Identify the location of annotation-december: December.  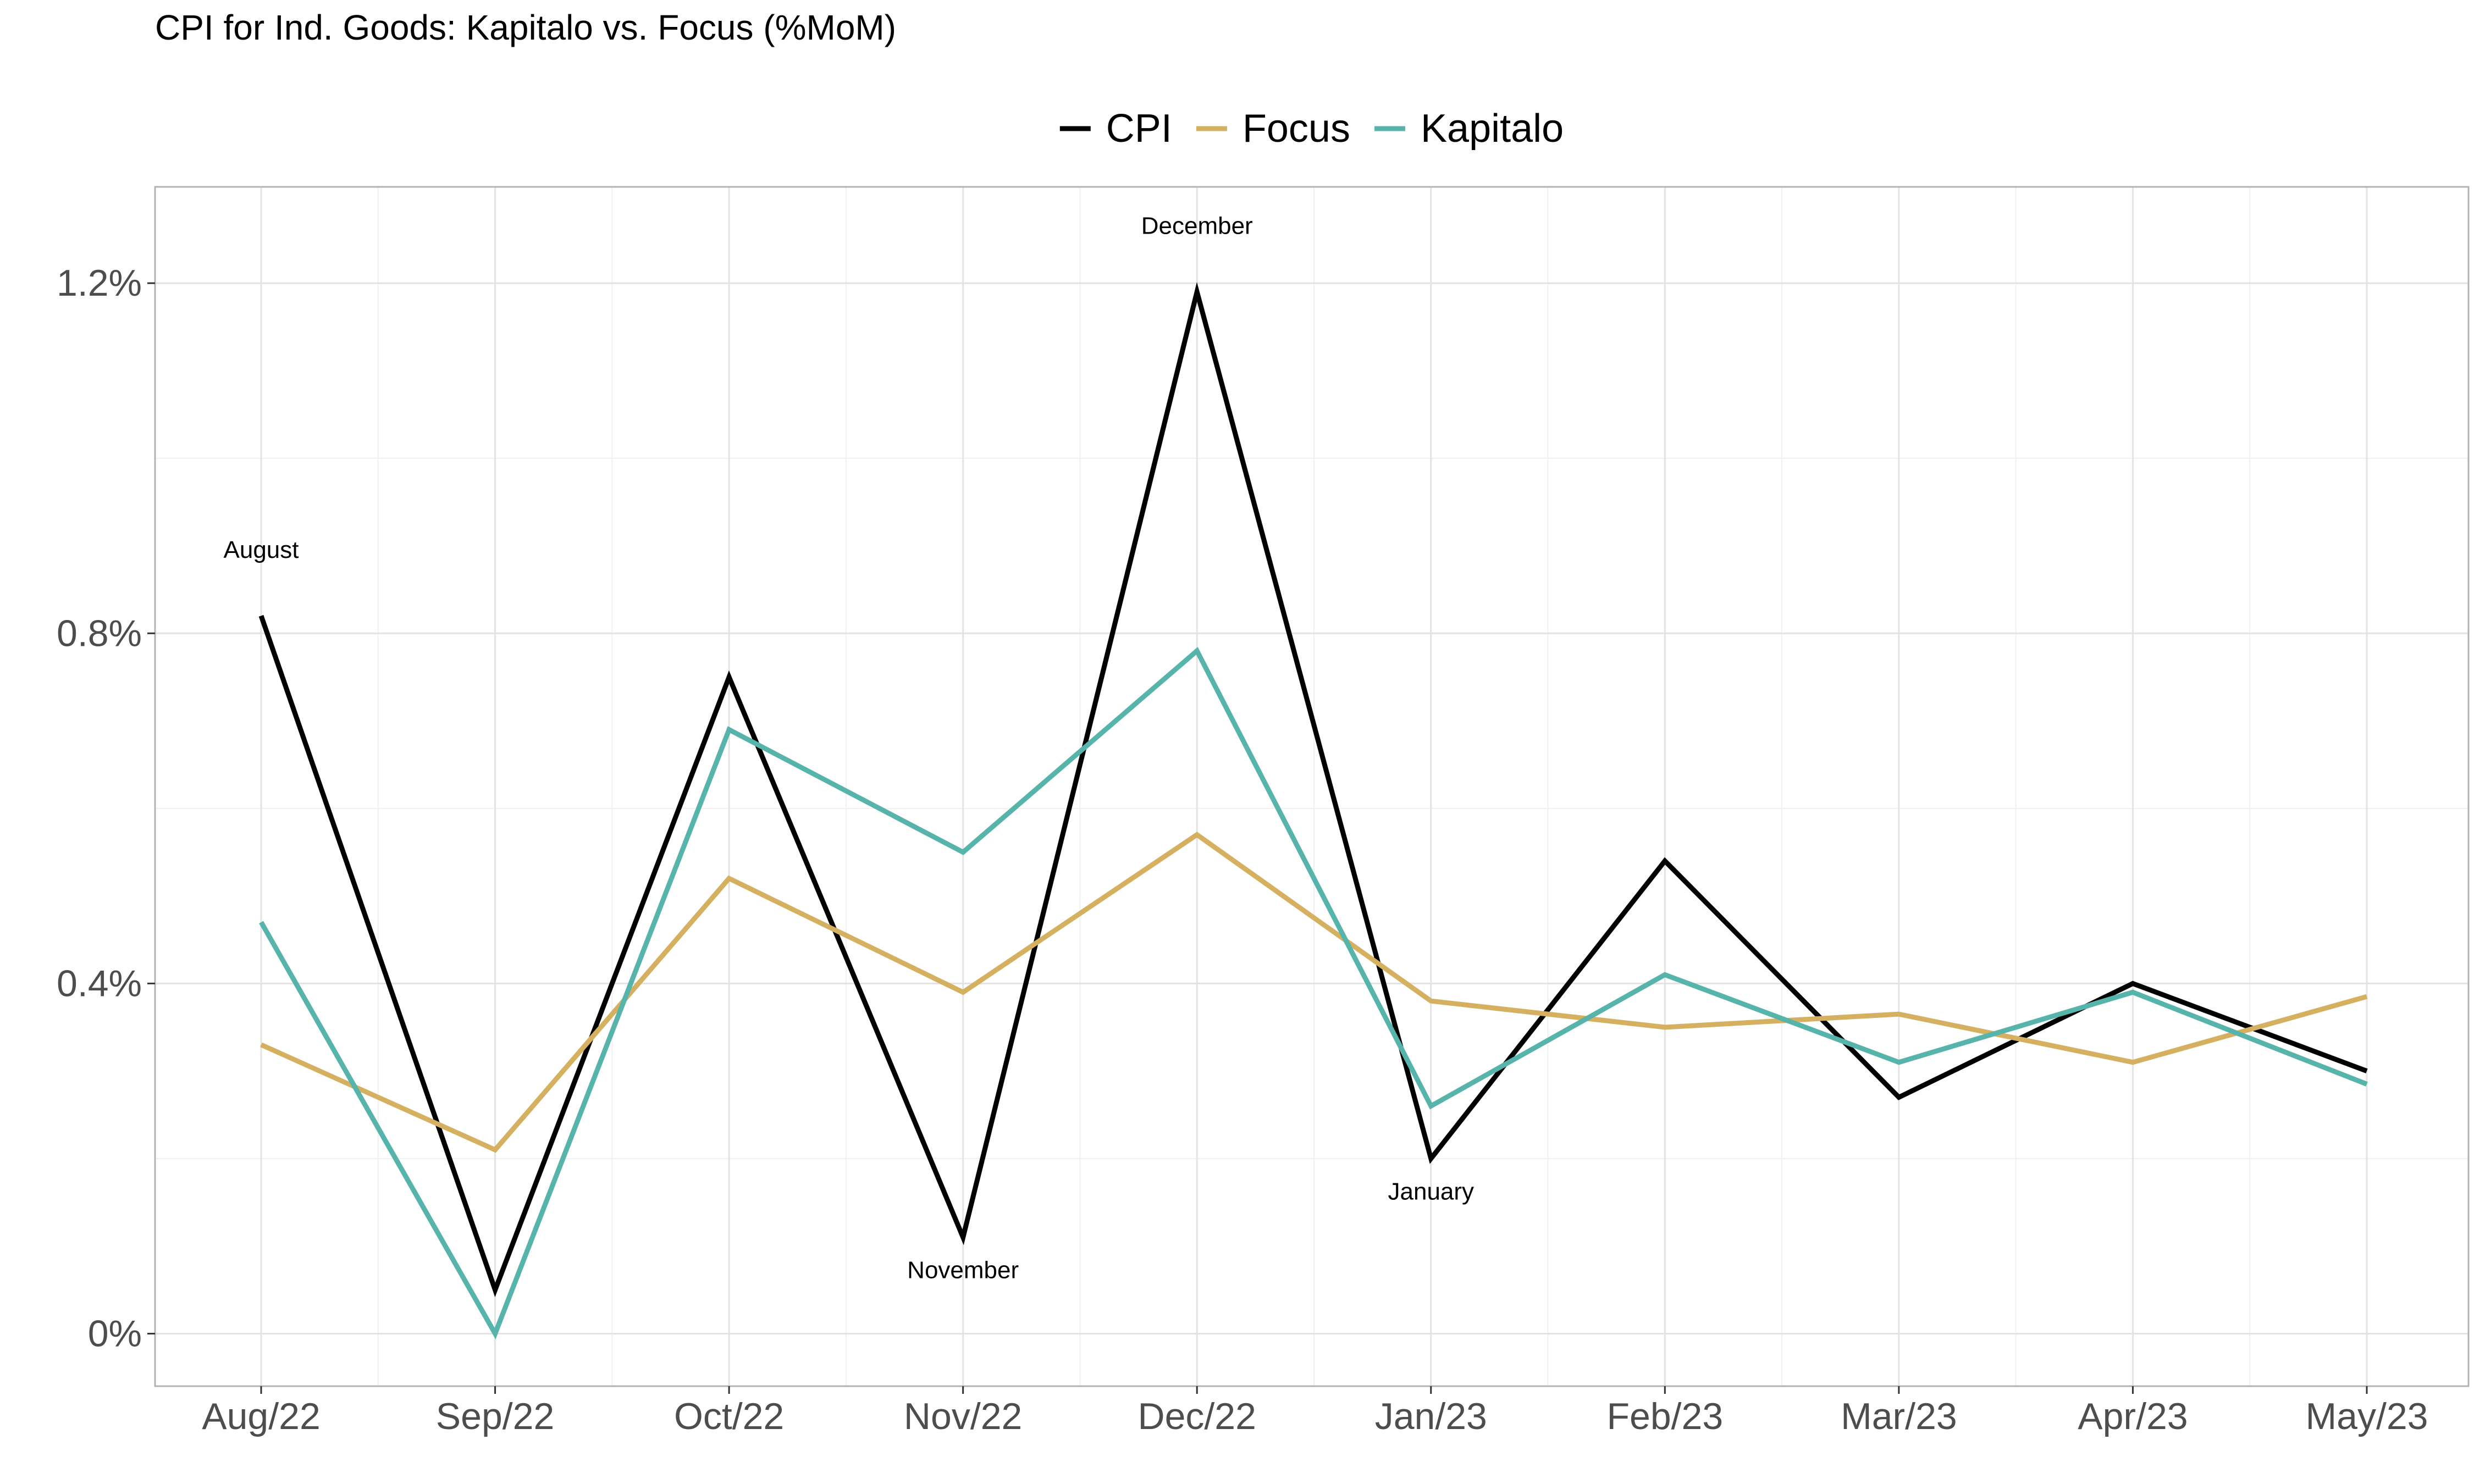
(1197, 226).